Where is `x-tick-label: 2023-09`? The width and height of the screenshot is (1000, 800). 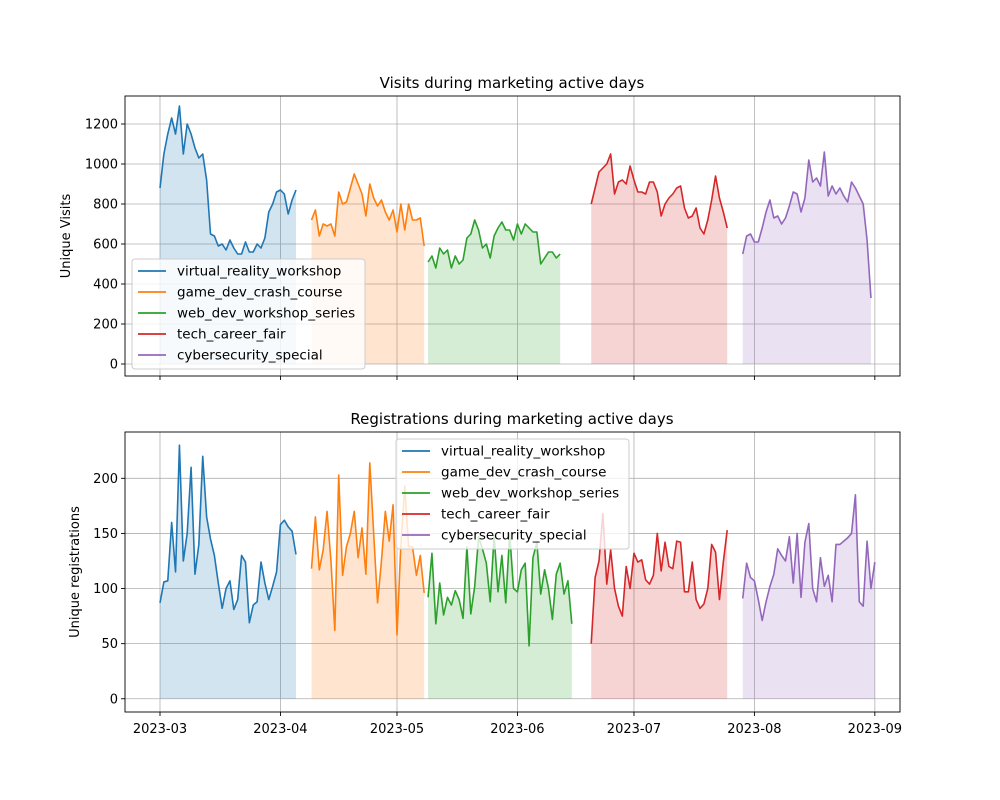 x-tick-label: 2023-09 is located at coordinates (875, 729).